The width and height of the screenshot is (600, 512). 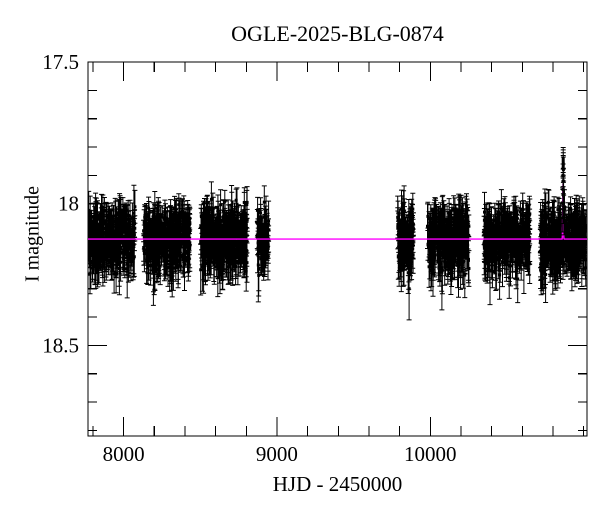 What do you see at coordinates (337, 484) in the screenshot?
I see `x-axis-title: HJD - 2450000` at bounding box center [337, 484].